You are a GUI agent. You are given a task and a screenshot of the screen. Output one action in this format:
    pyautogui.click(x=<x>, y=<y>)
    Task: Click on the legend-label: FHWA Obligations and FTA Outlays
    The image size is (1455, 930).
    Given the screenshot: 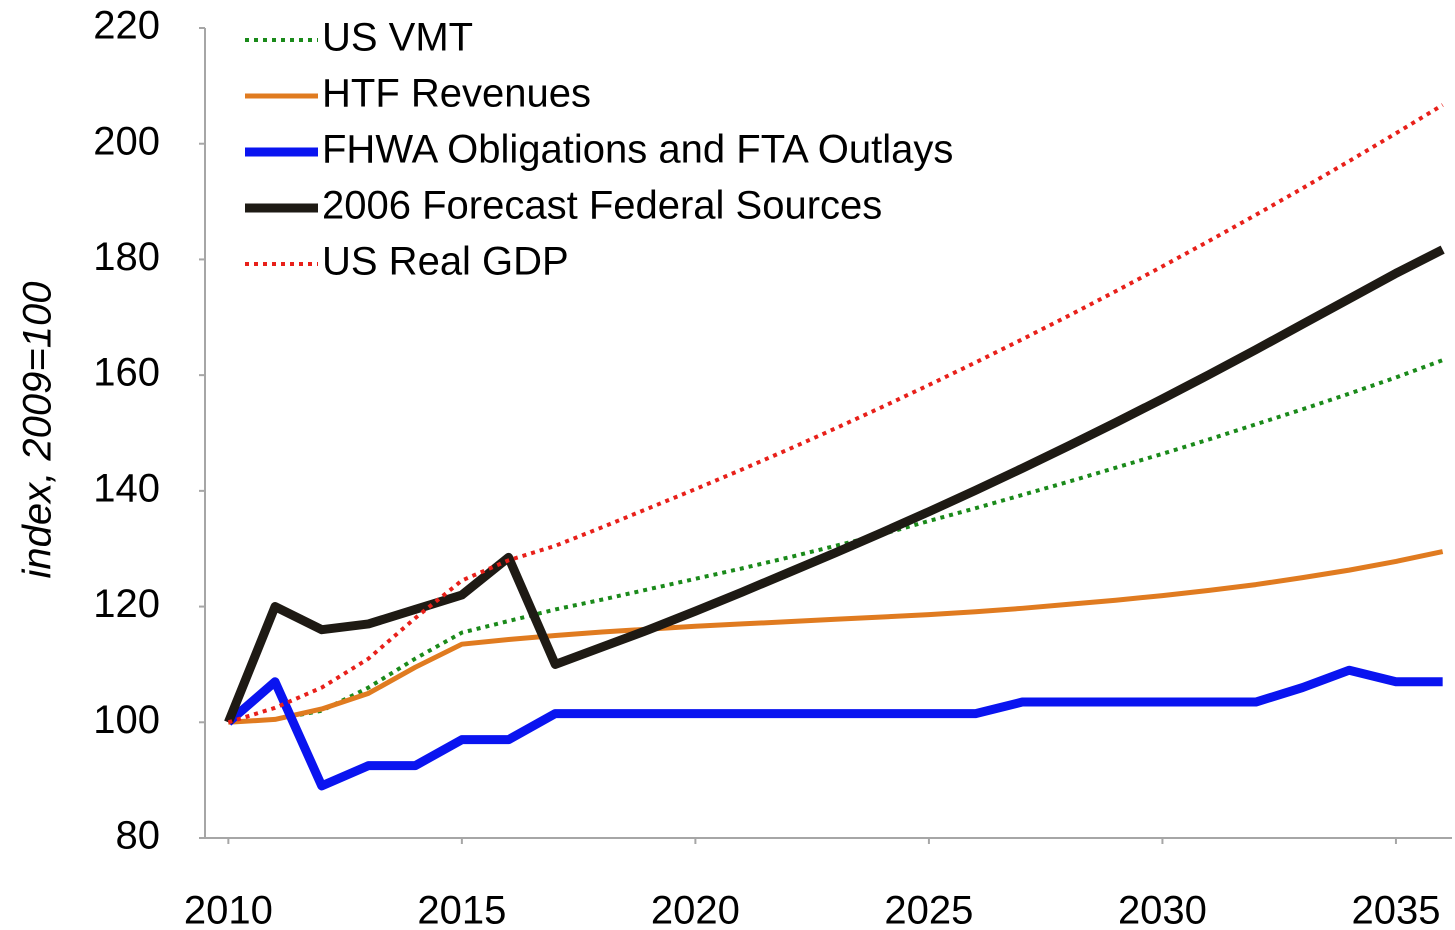 What is the action you would take?
    pyautogui.click(x=637, y=150)
    